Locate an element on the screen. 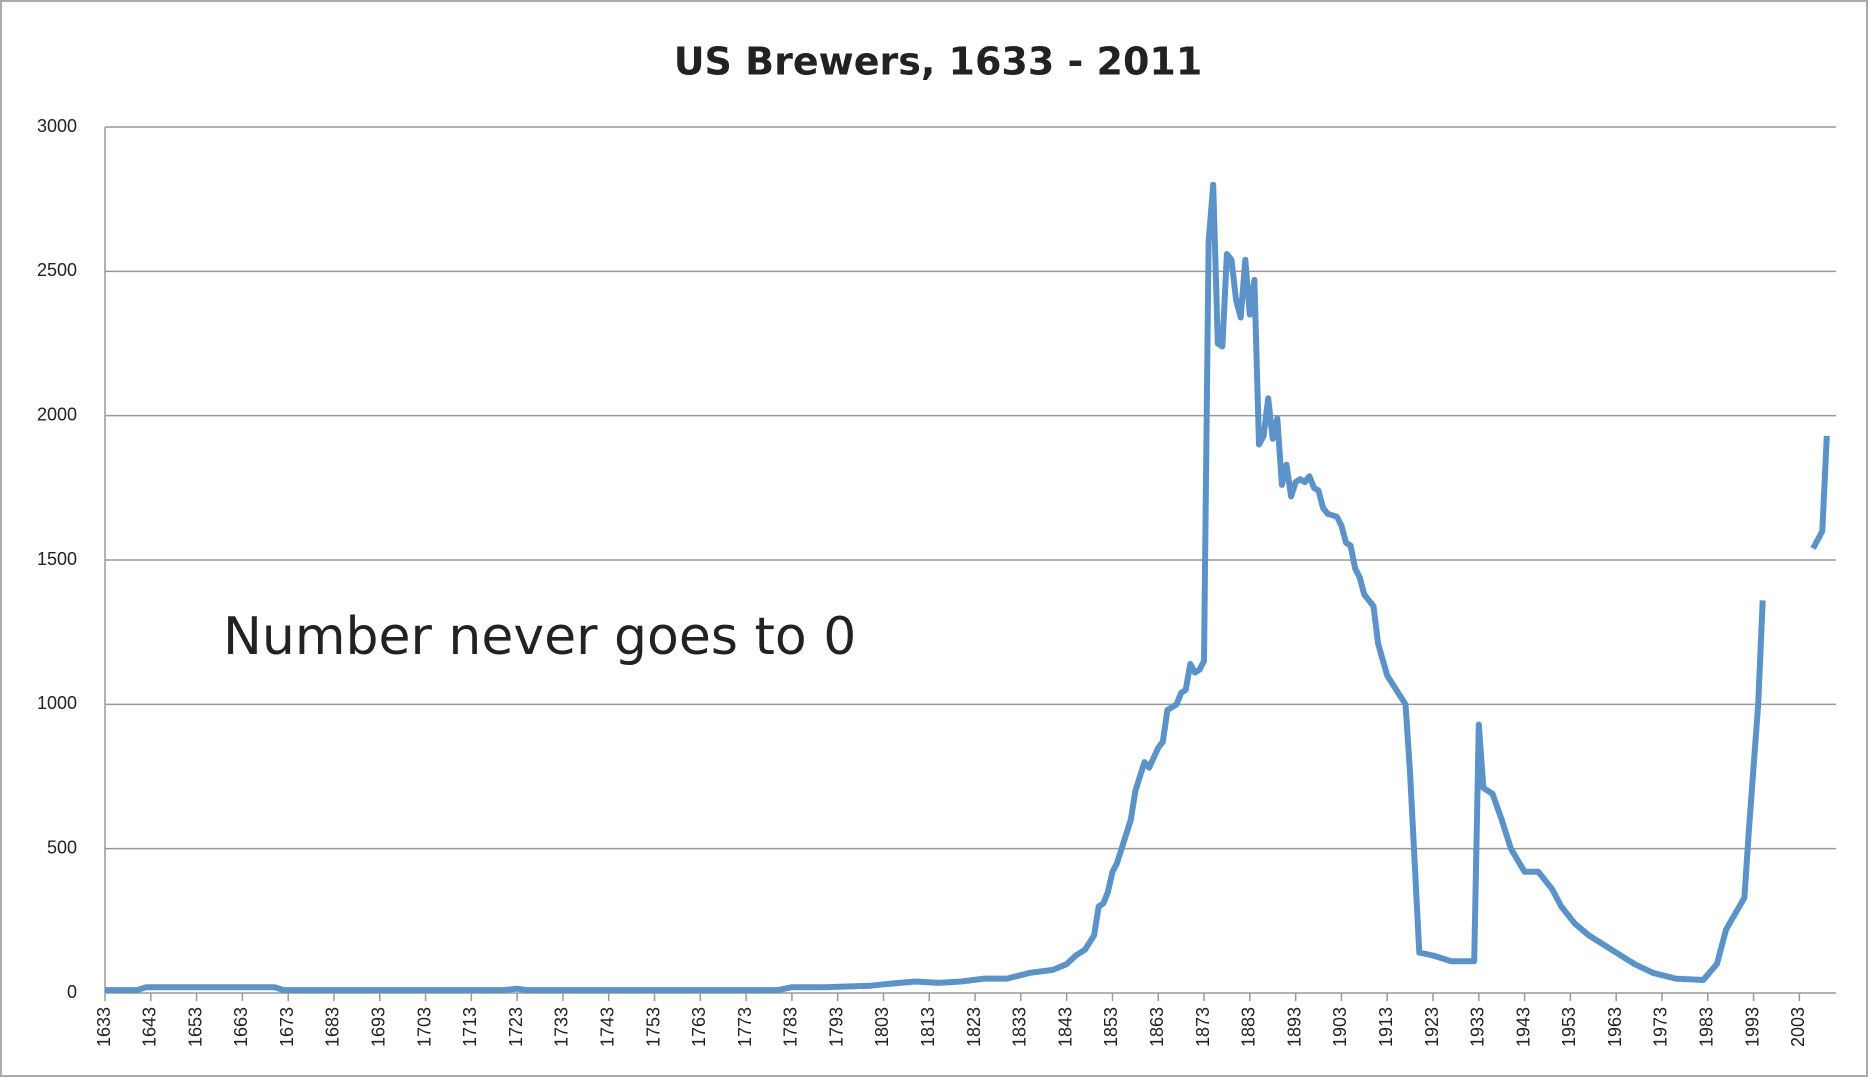 This screenshot has width=1868, height=1077. x-tick-label: 1713 is located at coordinates (470, 1027).